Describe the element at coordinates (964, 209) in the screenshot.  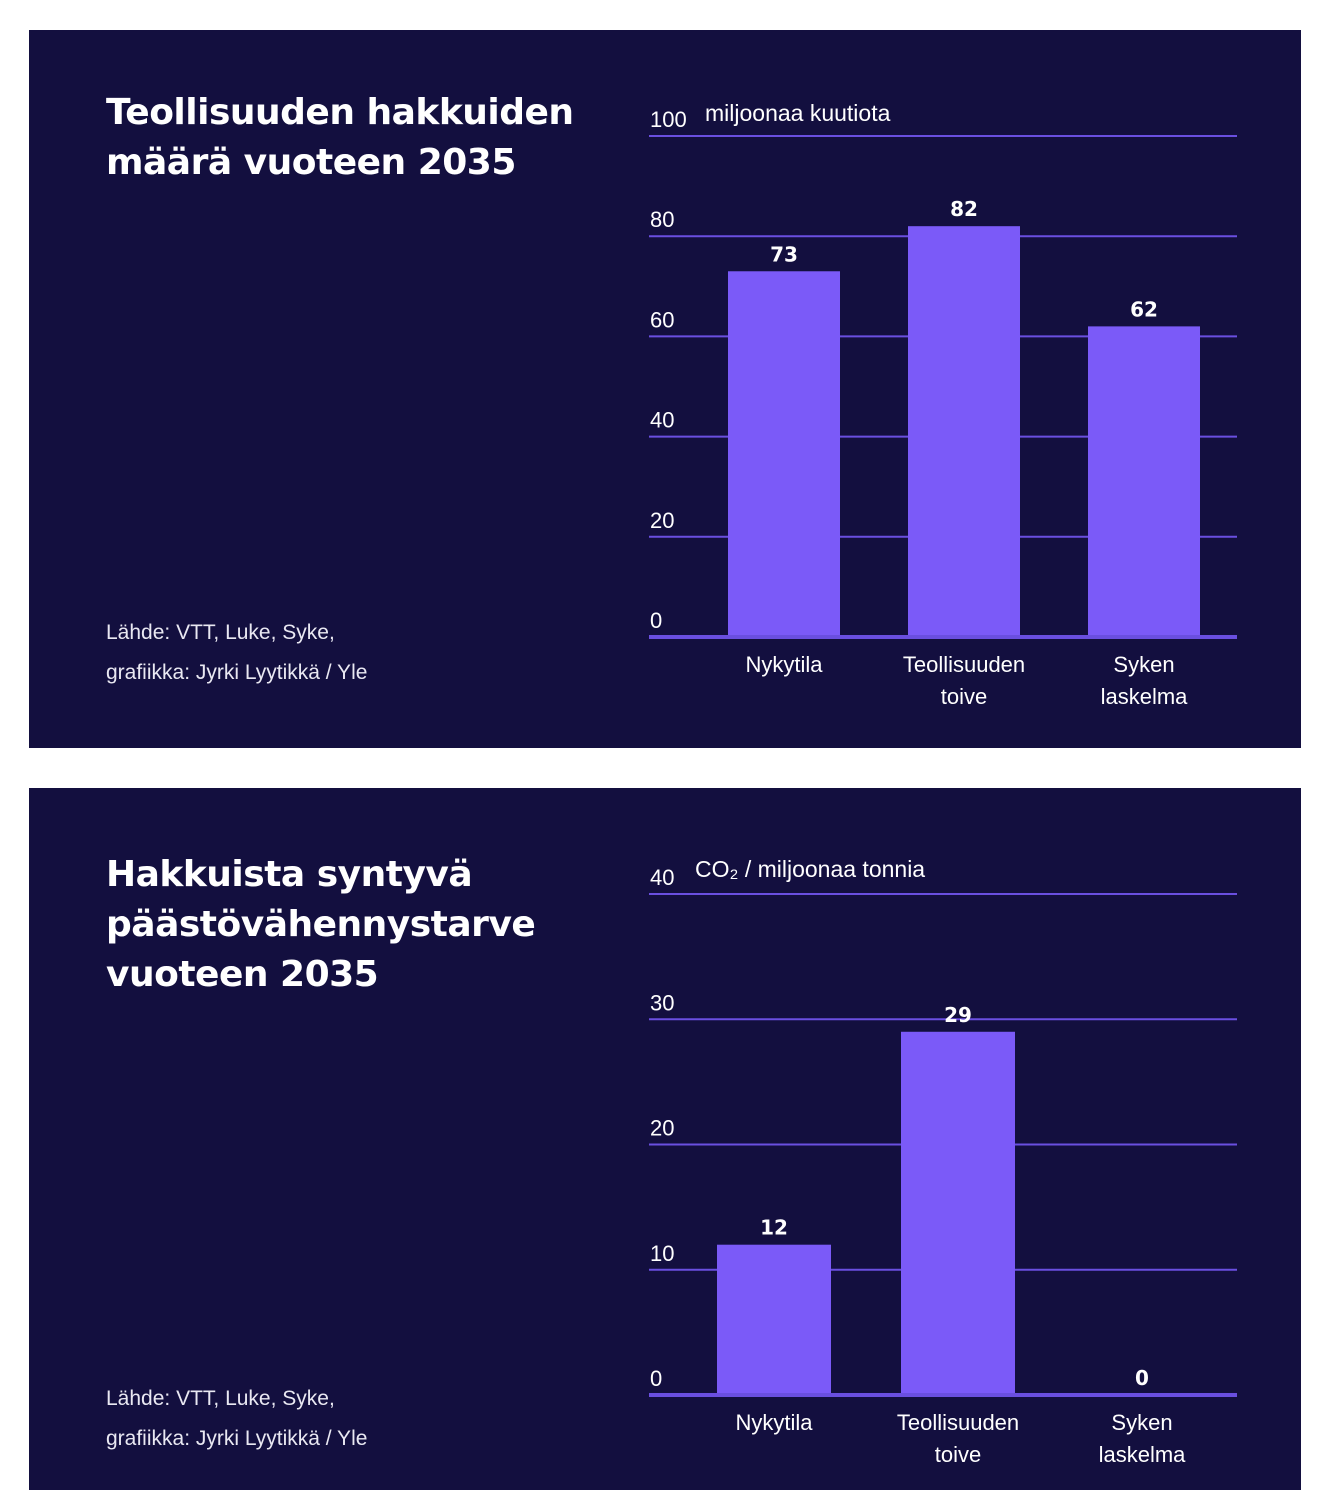
I see `bar-value-label: 82` at that location.